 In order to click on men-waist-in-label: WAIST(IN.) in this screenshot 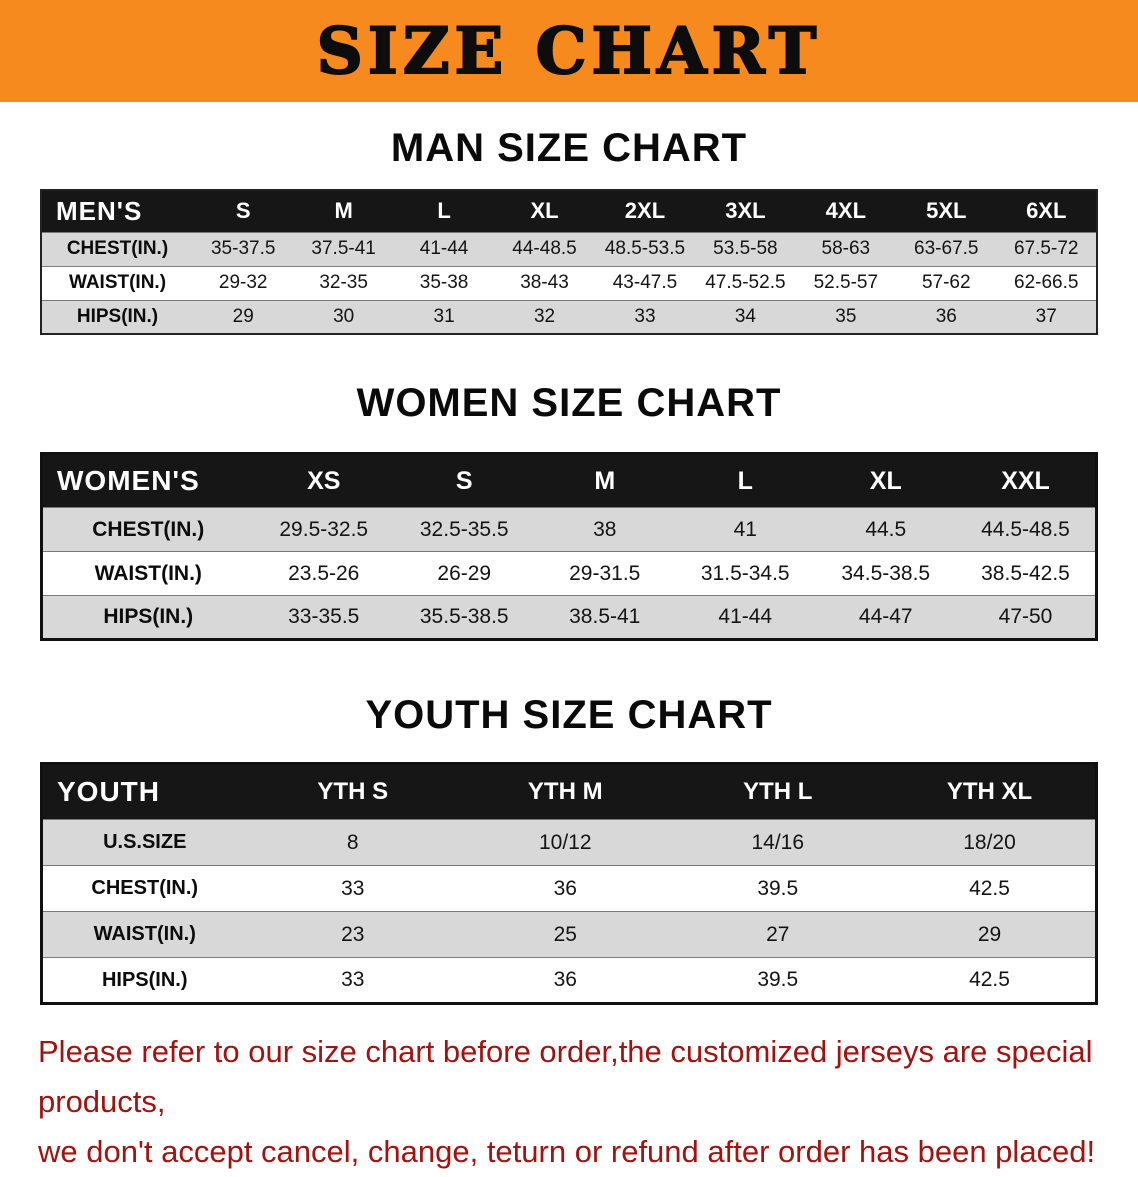, I will do `click(117, 282)`.